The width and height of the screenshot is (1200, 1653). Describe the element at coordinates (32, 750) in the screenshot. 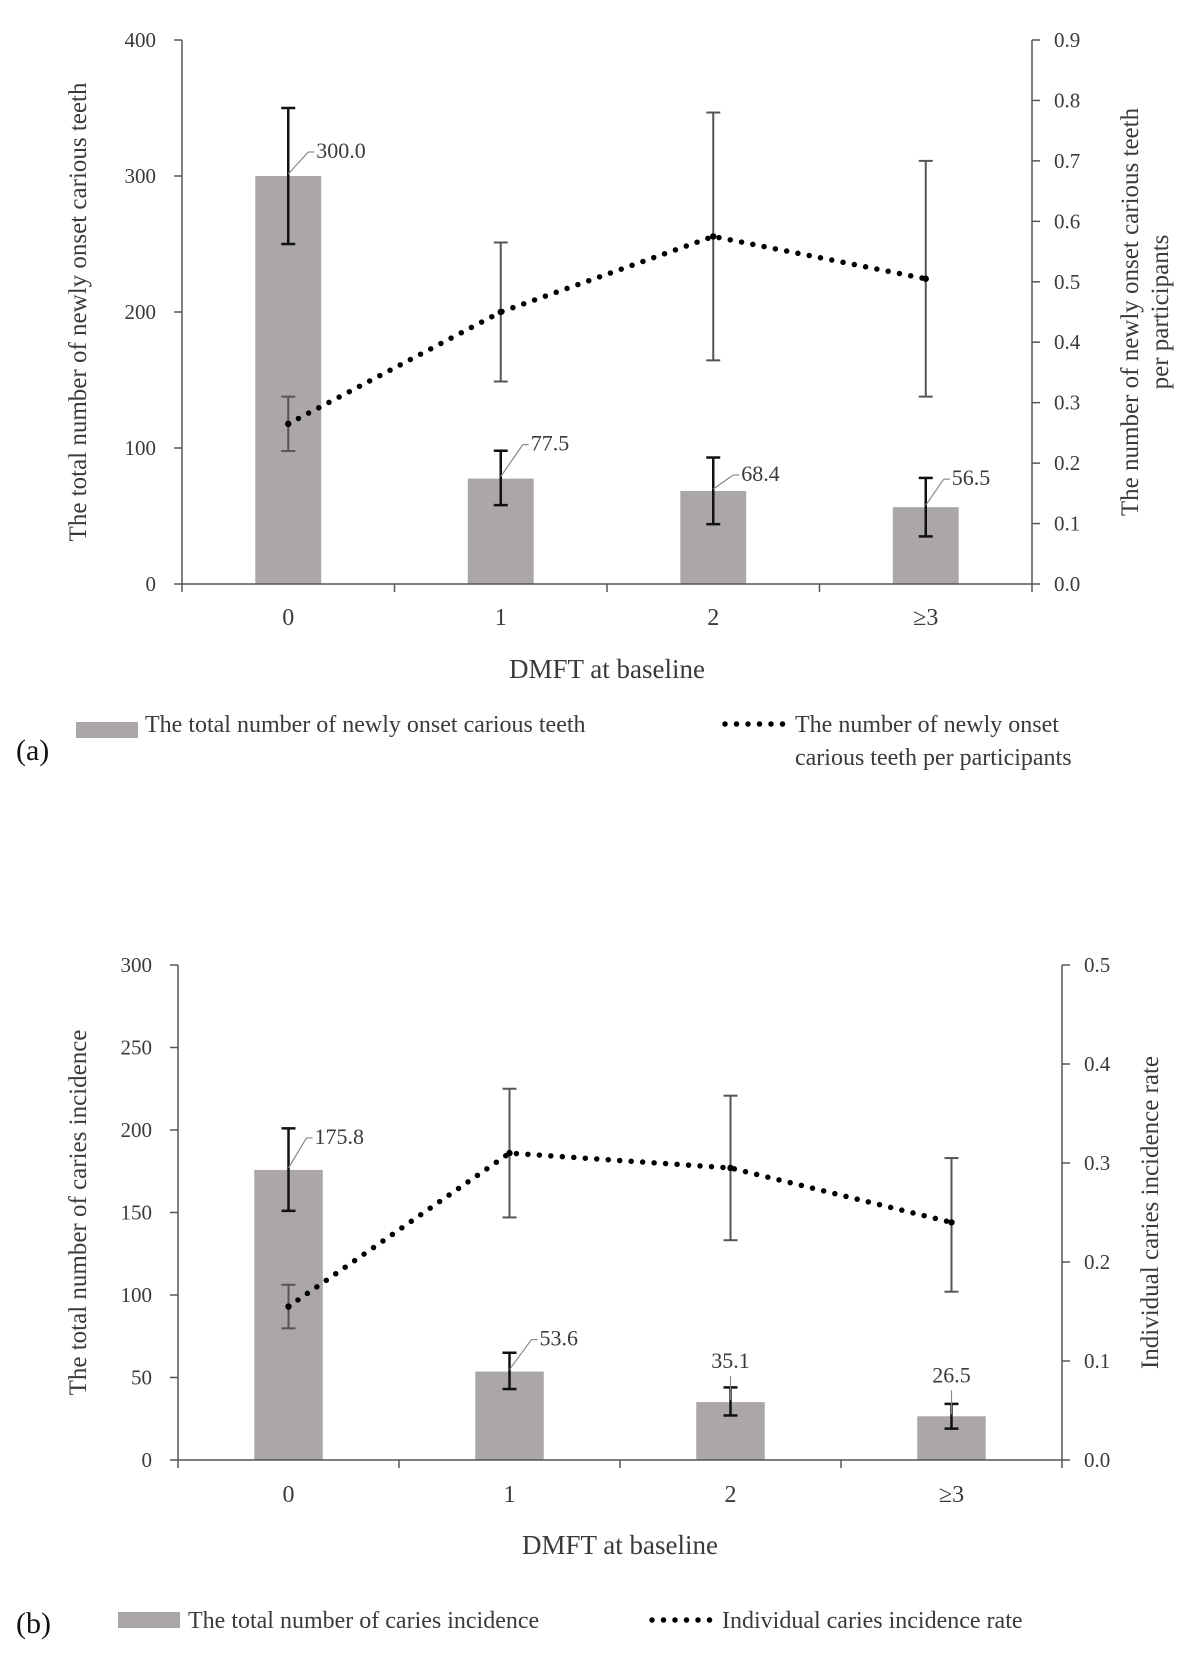

I see `panel-label: (a)` at that location.